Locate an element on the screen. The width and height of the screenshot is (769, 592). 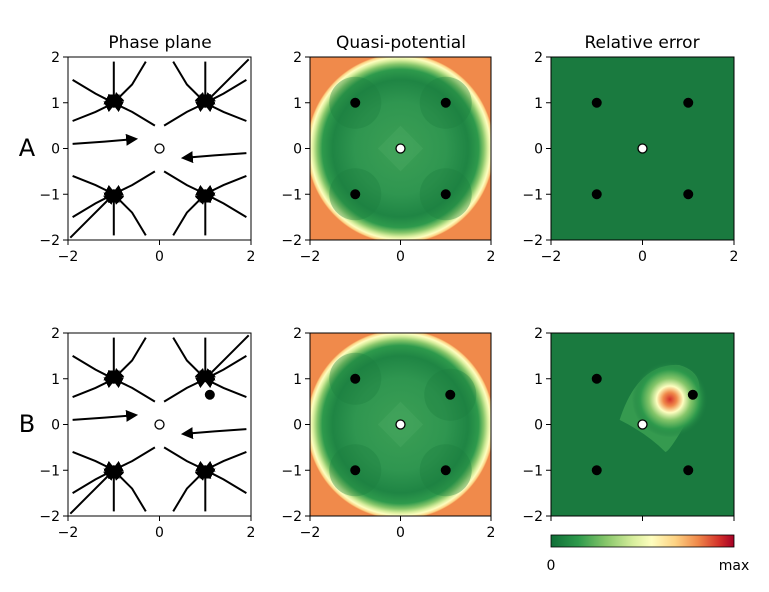
colorbar-max-label: max is located at coordinates (734, 566).